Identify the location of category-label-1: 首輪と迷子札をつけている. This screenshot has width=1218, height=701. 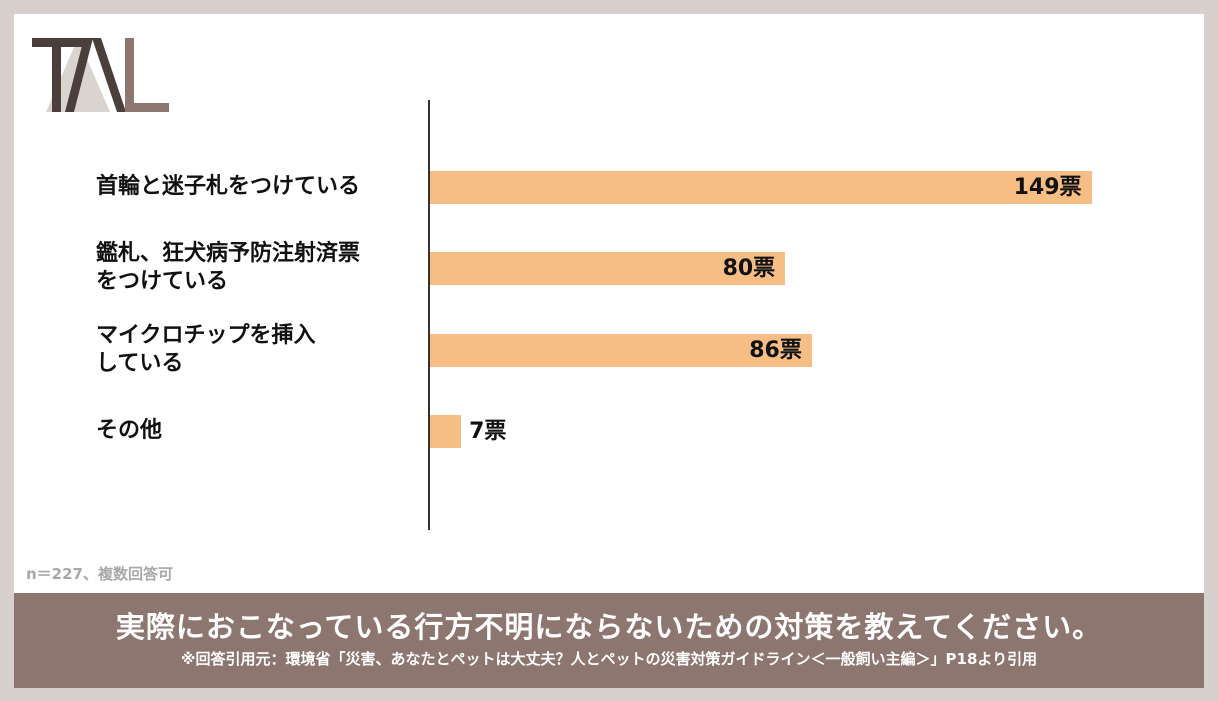
(261, 187).